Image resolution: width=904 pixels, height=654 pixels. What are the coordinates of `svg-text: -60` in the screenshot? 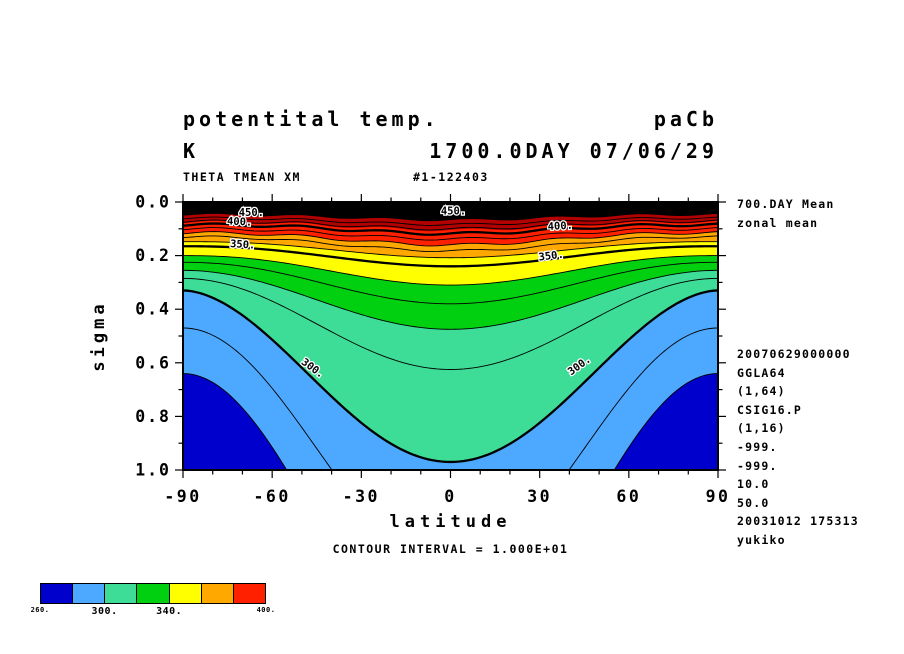 It's located at (272, 496).